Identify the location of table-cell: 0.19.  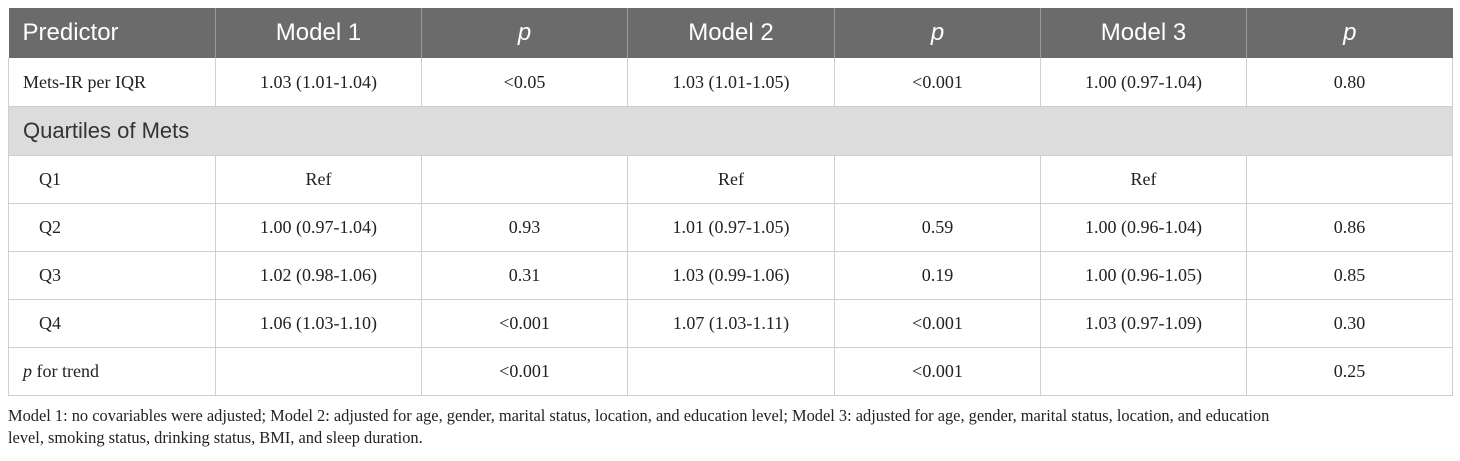
(937, 275).